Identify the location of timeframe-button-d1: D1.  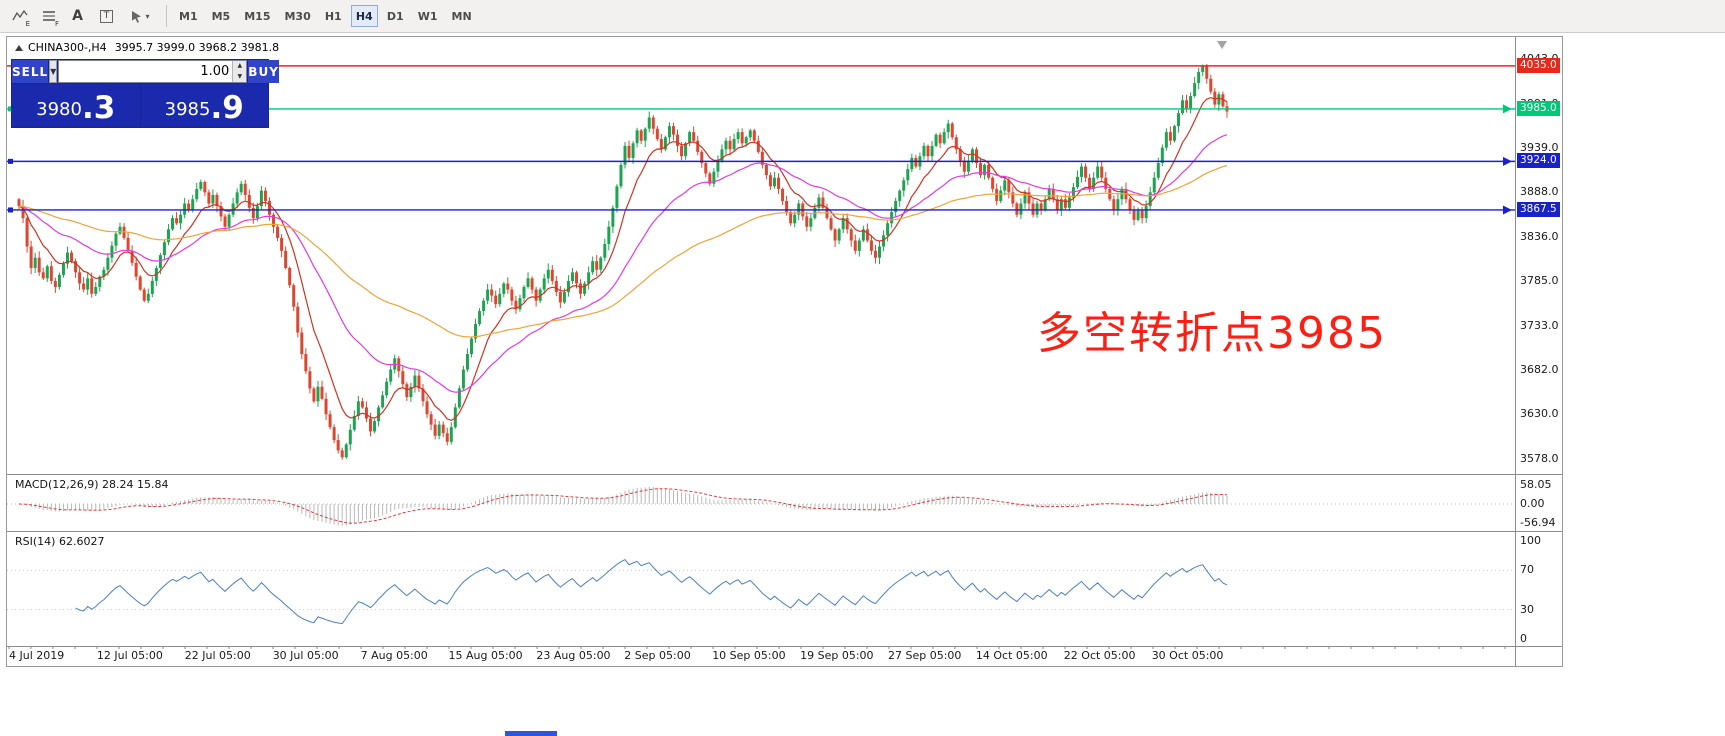
(395, 16).